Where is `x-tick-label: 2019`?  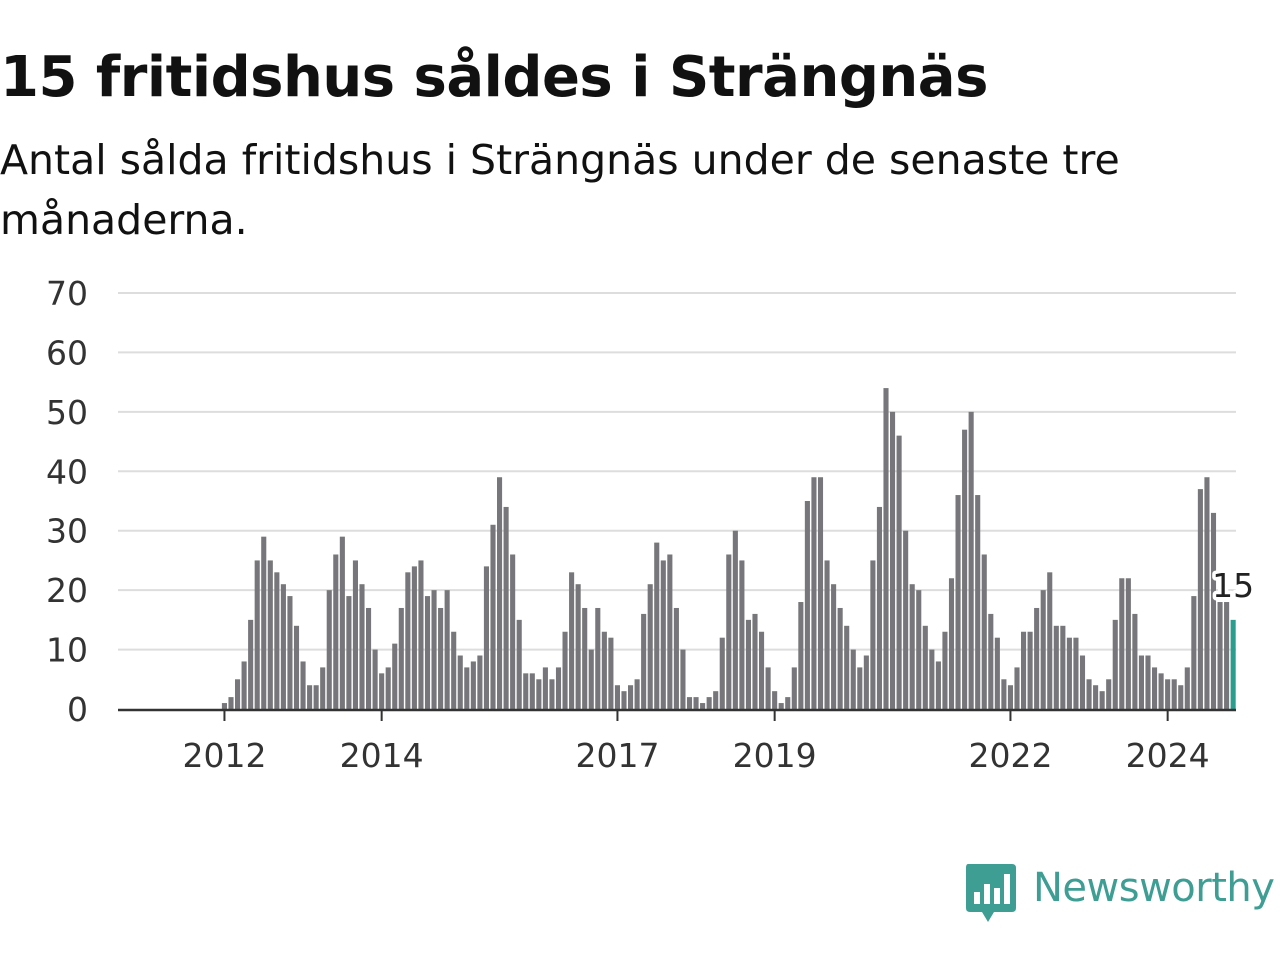
x-tick-label: 2019 is located at coordinates (775, 755).